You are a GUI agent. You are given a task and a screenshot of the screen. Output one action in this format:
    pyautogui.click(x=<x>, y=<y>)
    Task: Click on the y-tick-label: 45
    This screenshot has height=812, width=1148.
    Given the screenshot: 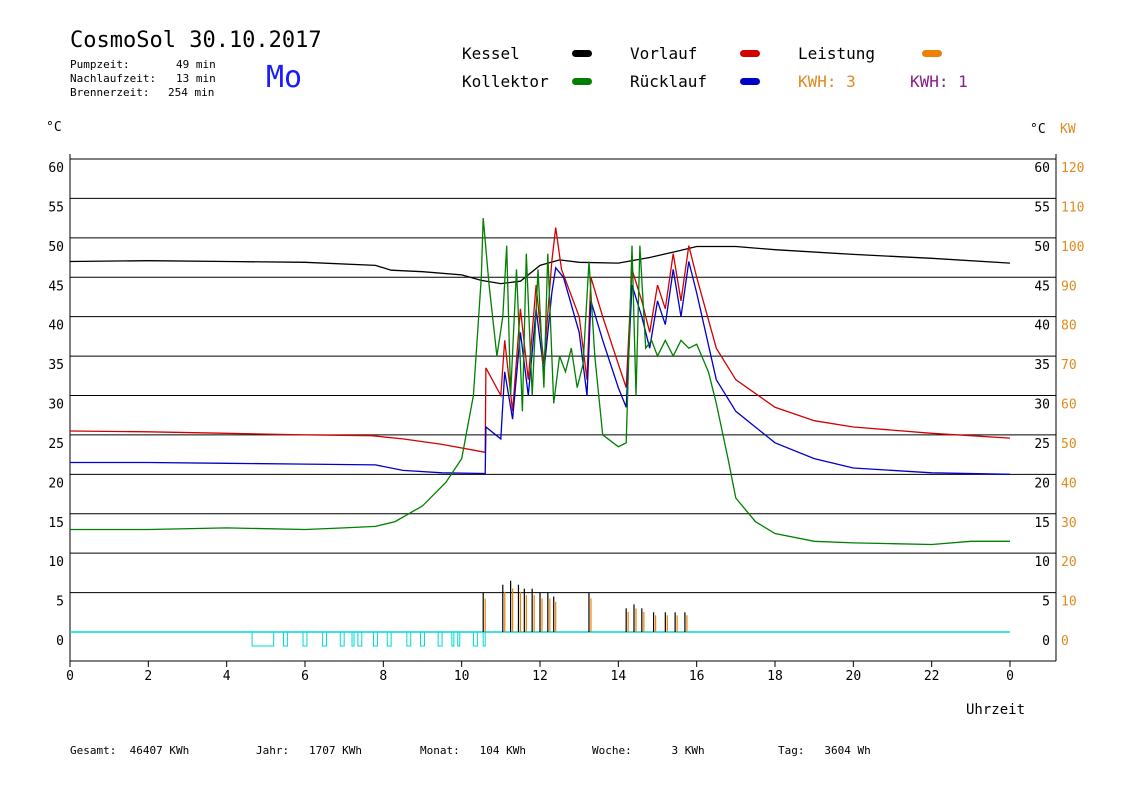 What is the action you would take?
    pyautogui.click(x=56, y=286)
    